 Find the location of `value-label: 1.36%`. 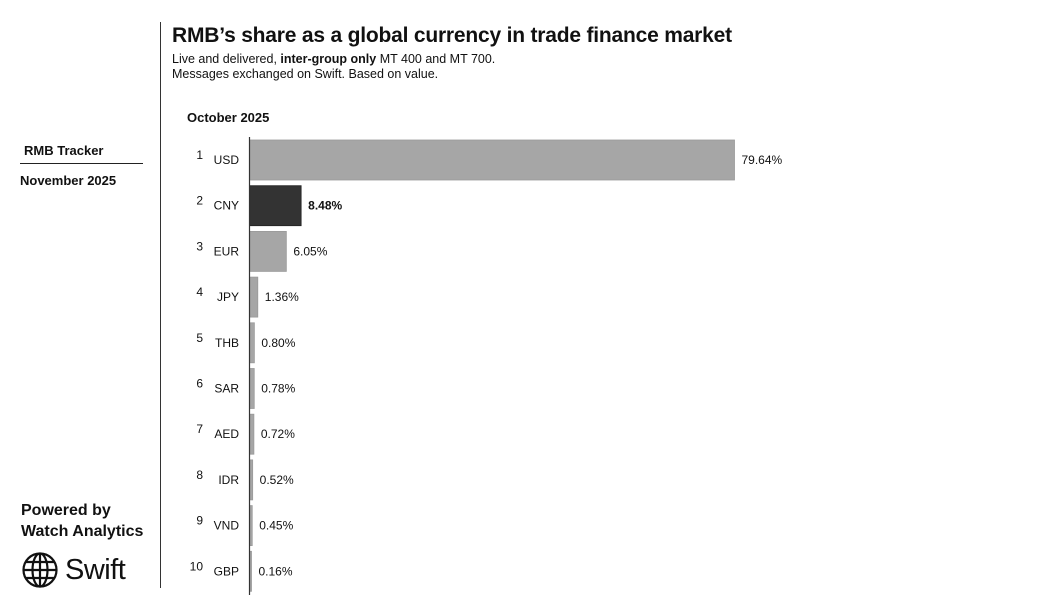

value-label: 1.36% is located at coordinates (282, 297).